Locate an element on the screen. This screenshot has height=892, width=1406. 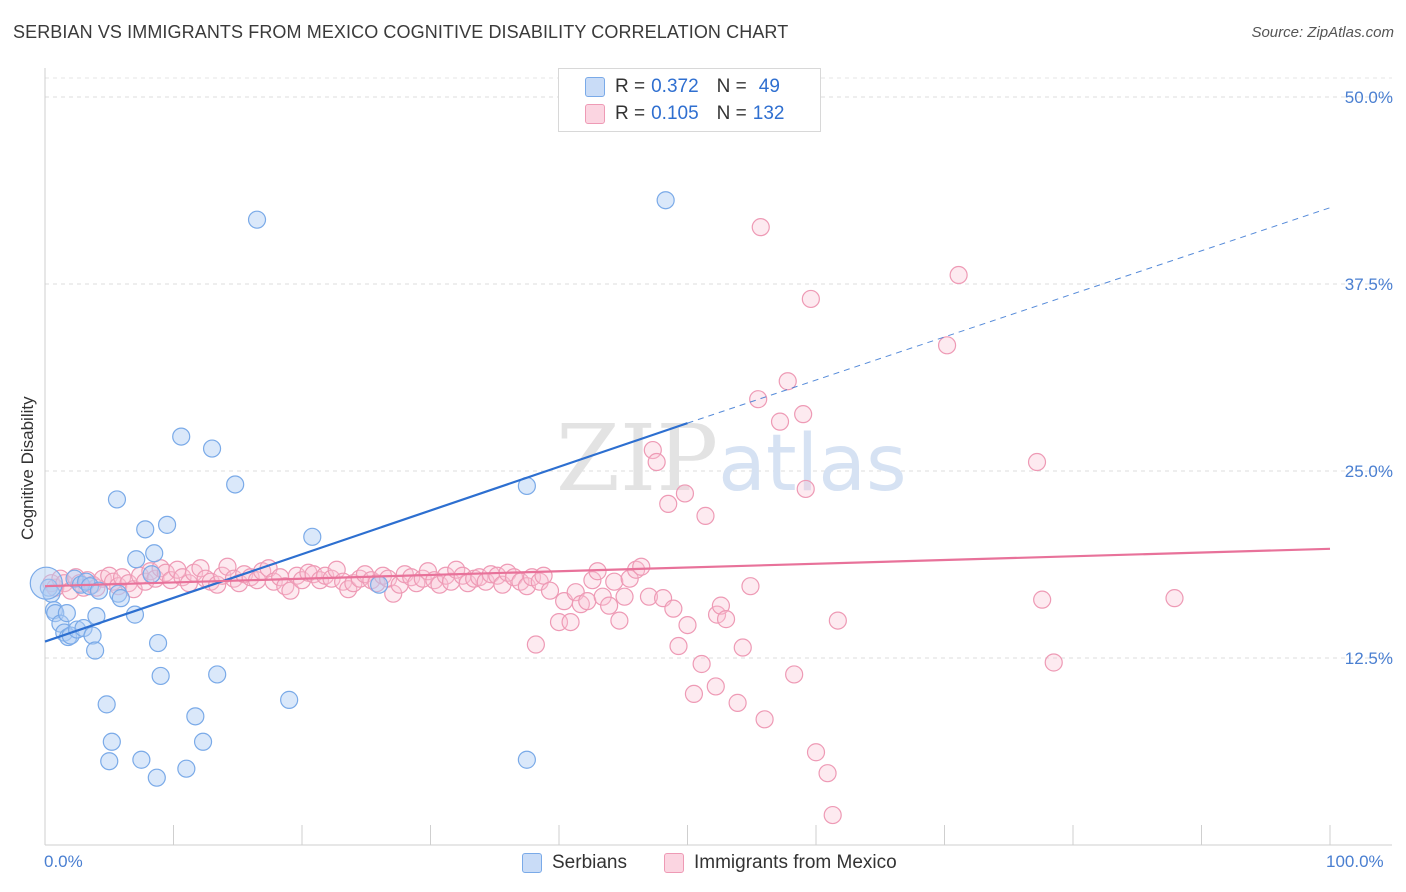
y-tick-label: 50.0% is located at coordinates (1369, 97).